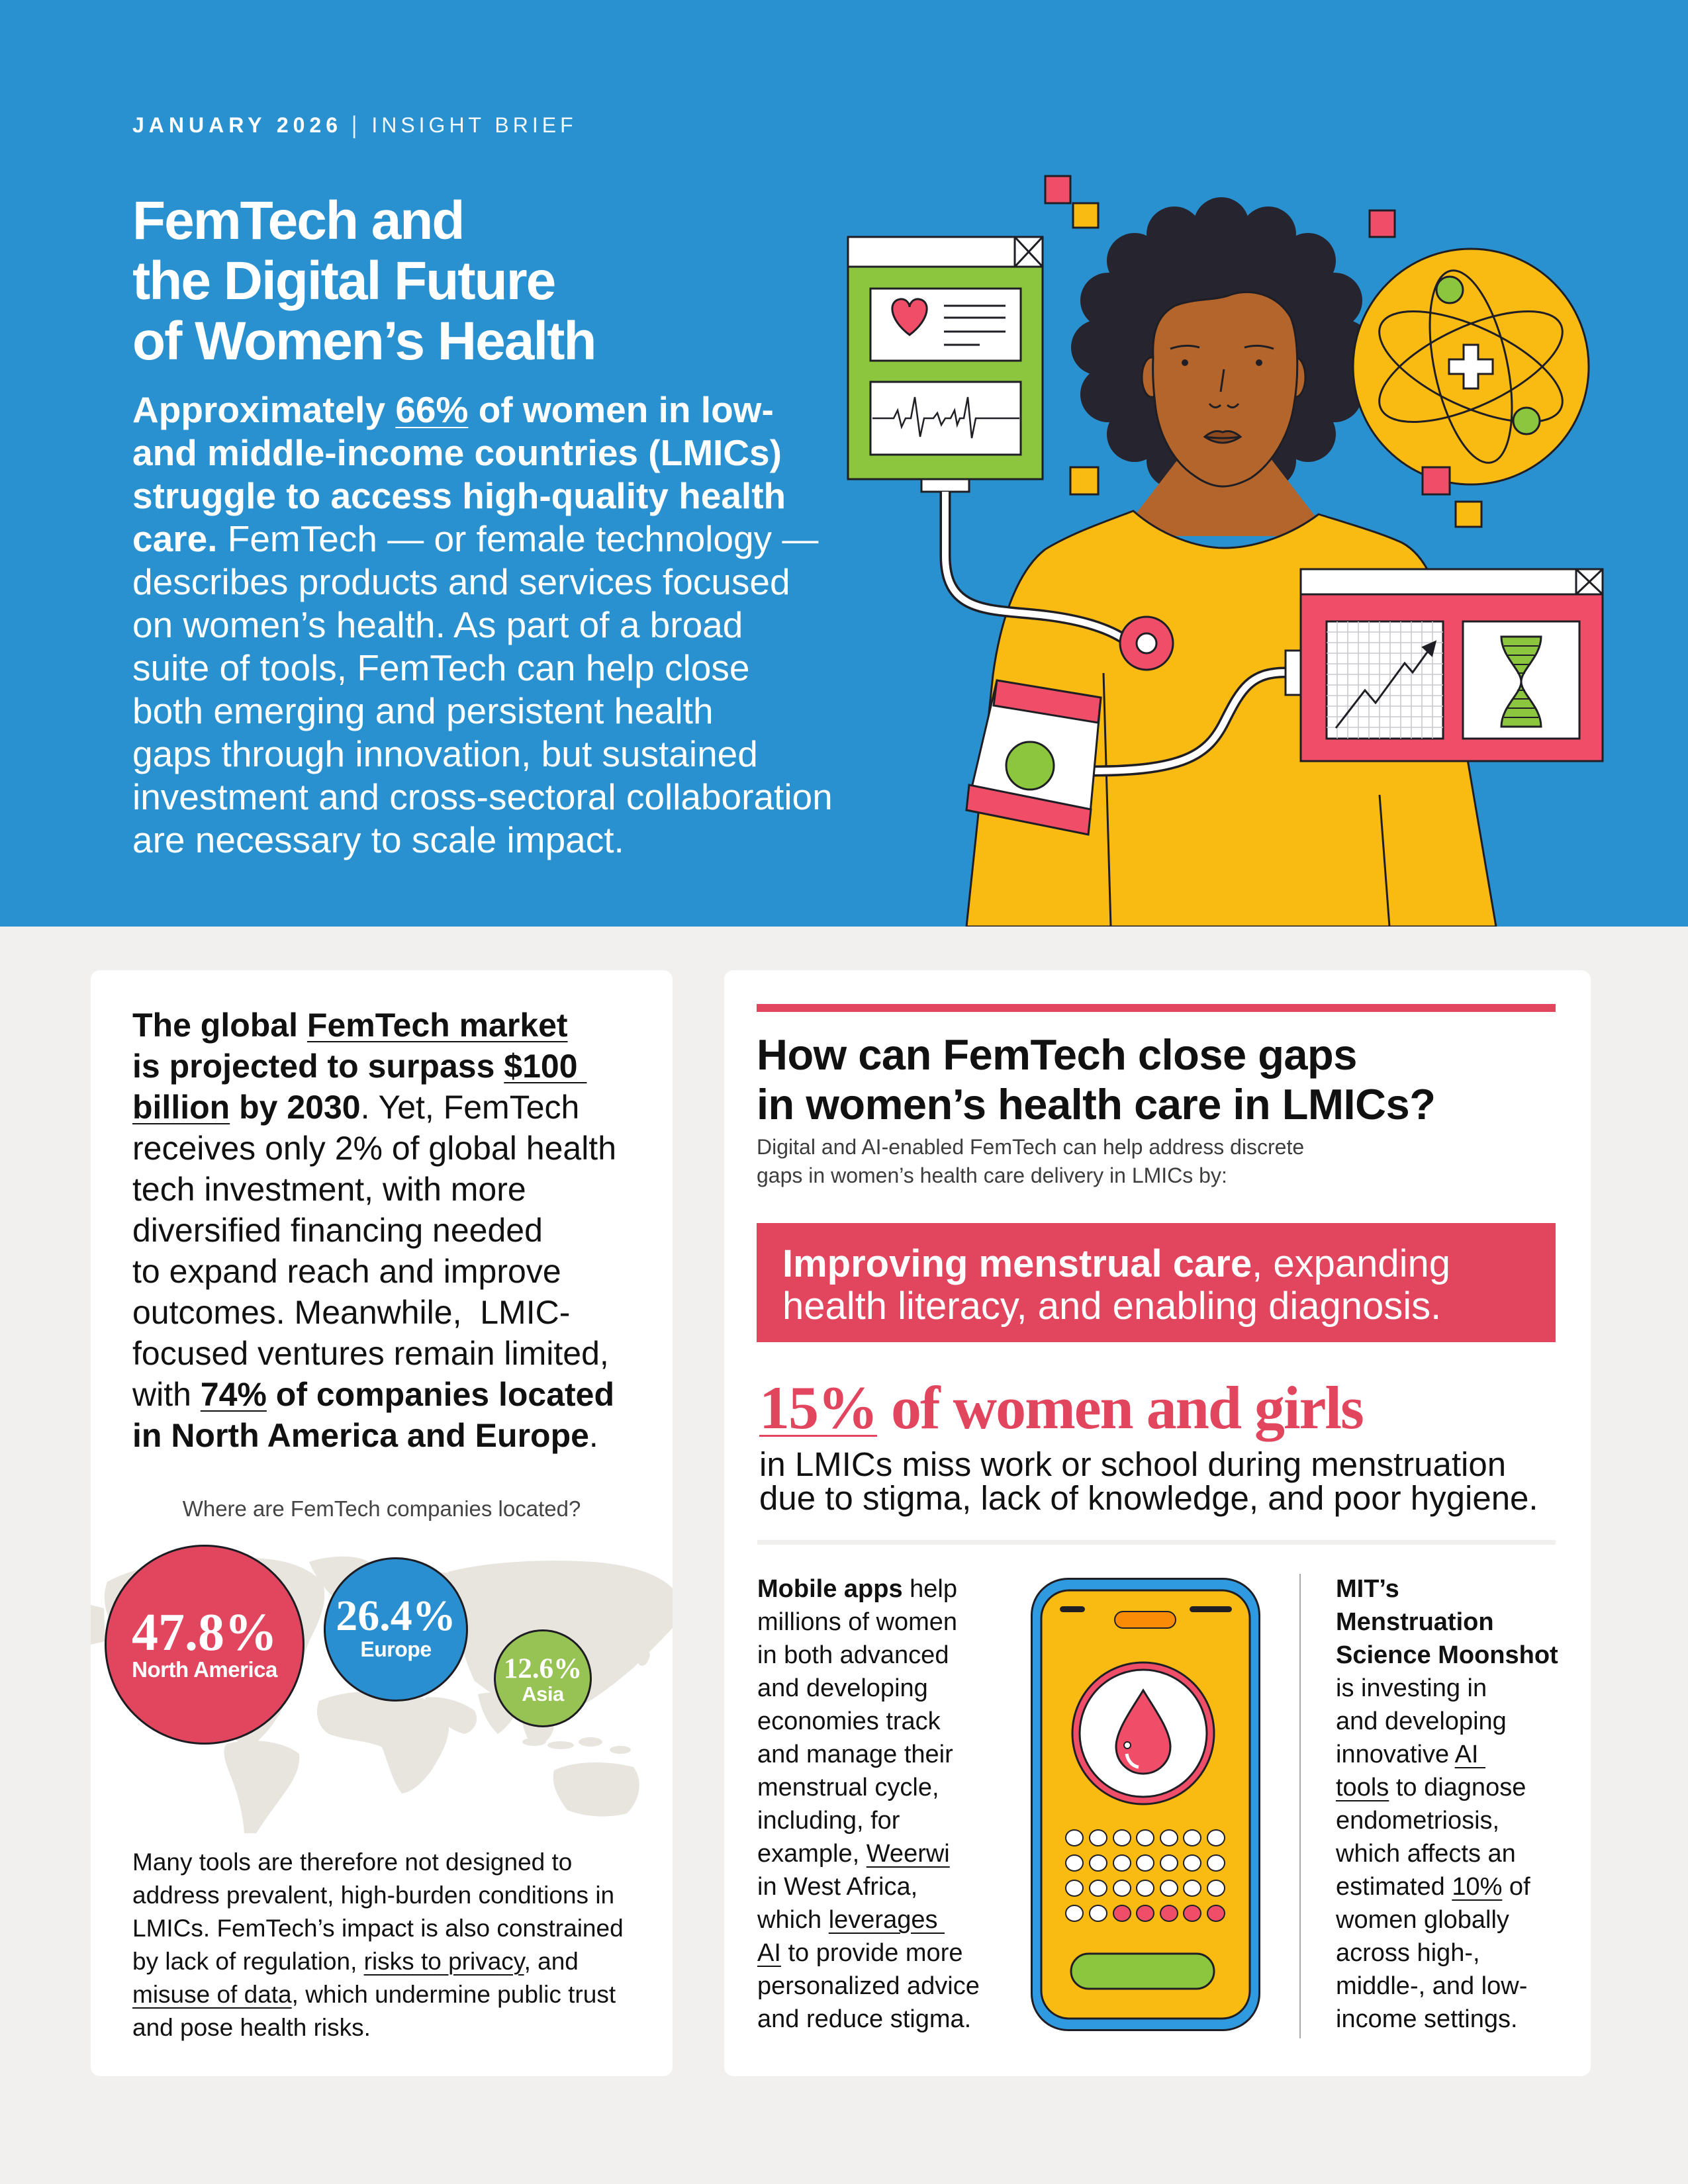  I want to click on cycle-calendar, so click(1145, 1875).